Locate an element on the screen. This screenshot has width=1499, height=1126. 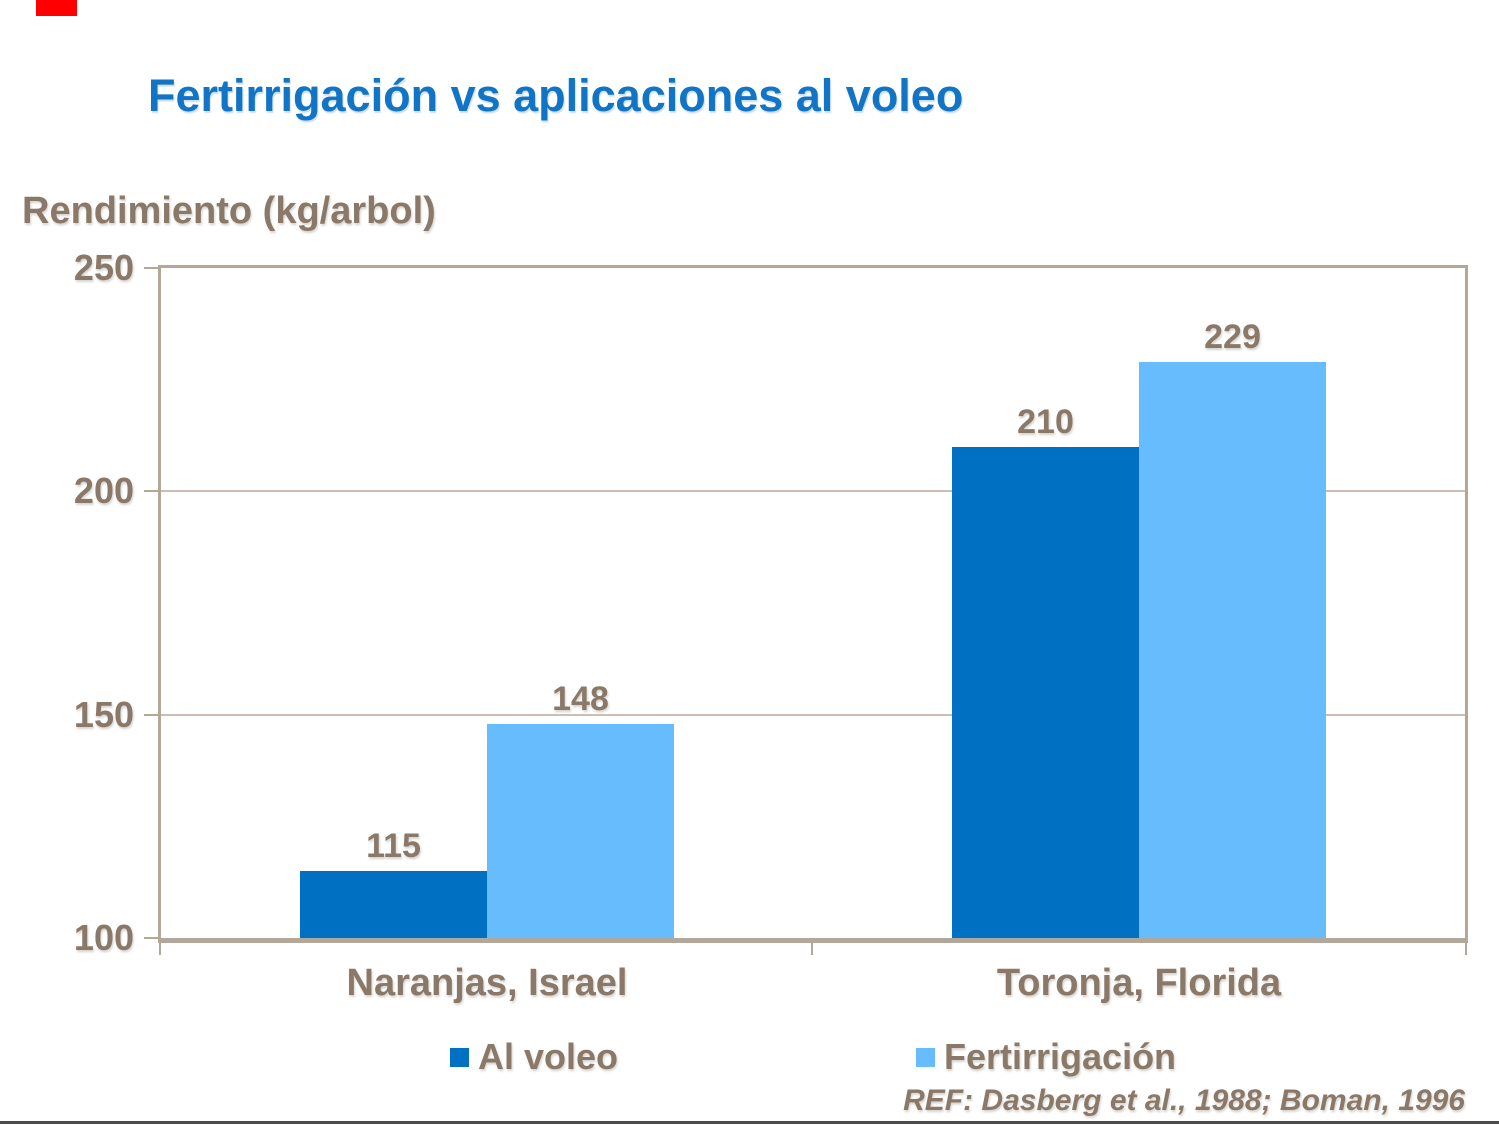
red-marker is located at coordinates (56, 8).